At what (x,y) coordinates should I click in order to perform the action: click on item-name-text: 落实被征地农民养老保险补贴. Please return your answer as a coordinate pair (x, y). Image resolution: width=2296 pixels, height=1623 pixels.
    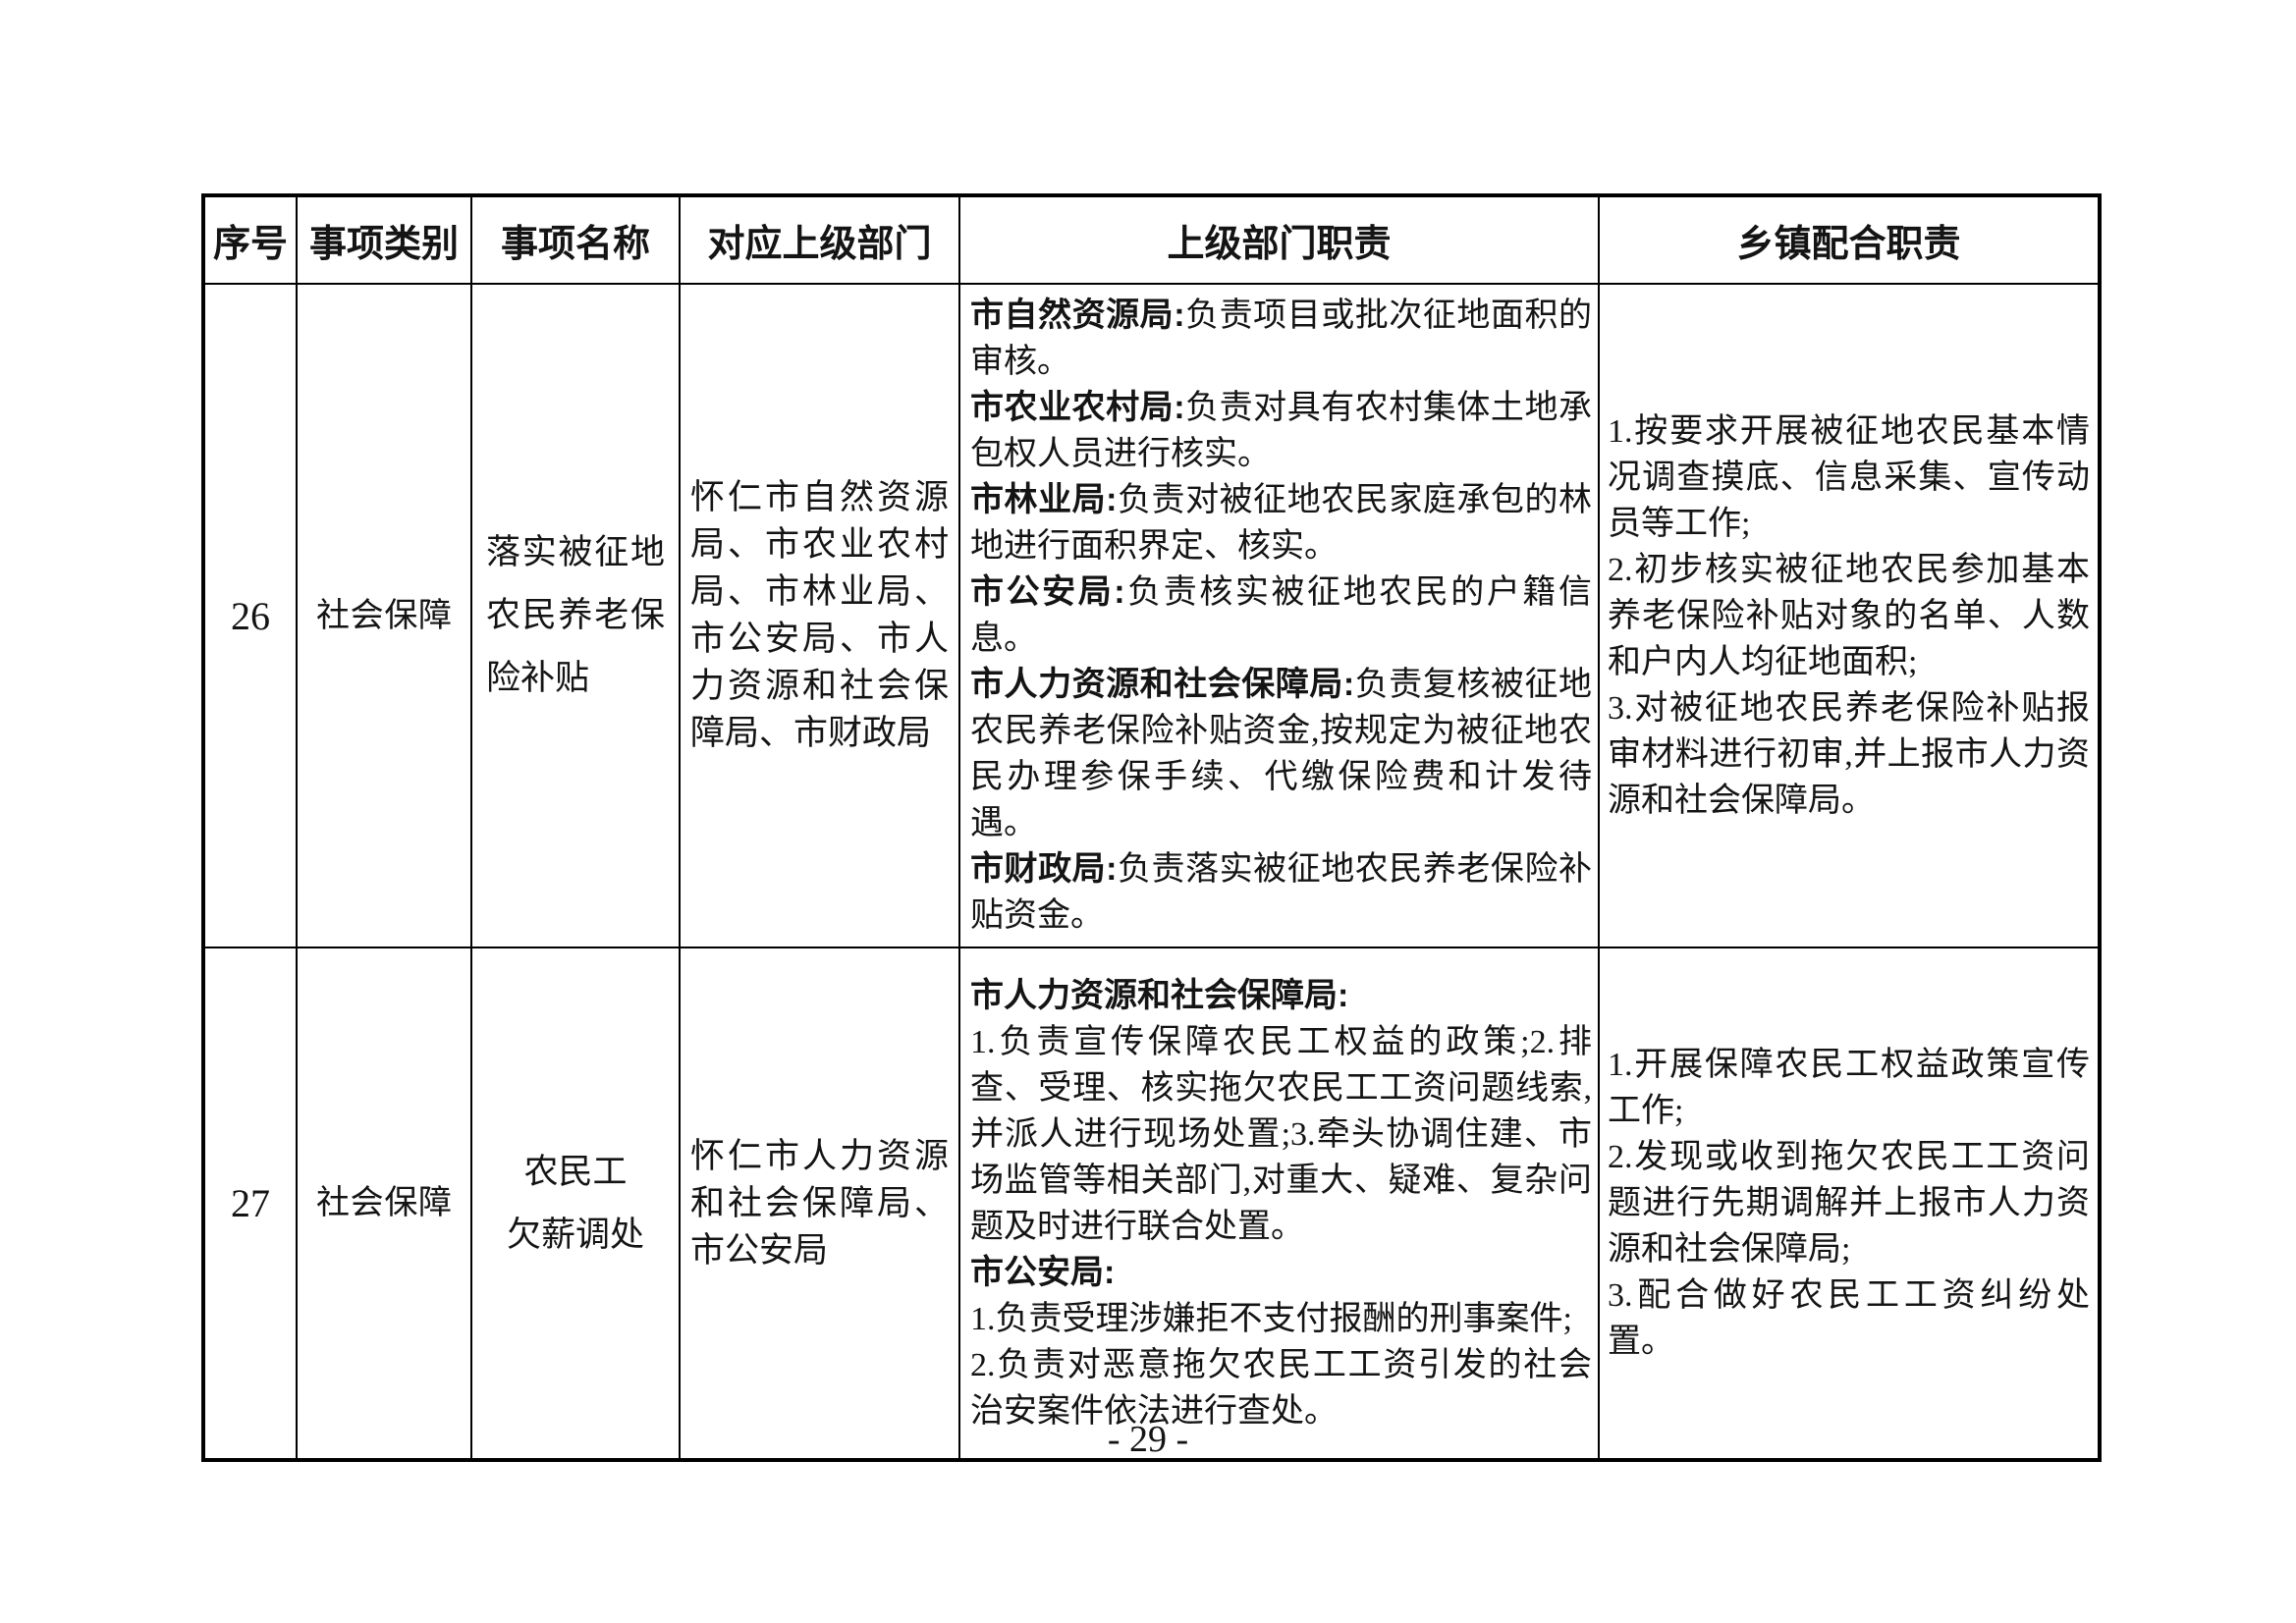
    Looking at the image, I should click on (575, 615).